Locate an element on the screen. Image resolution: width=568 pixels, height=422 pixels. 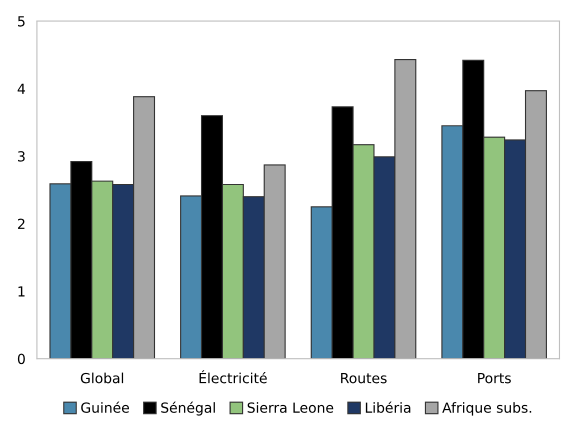
y-tick-label: 5 is located at coordinates (21, 21).